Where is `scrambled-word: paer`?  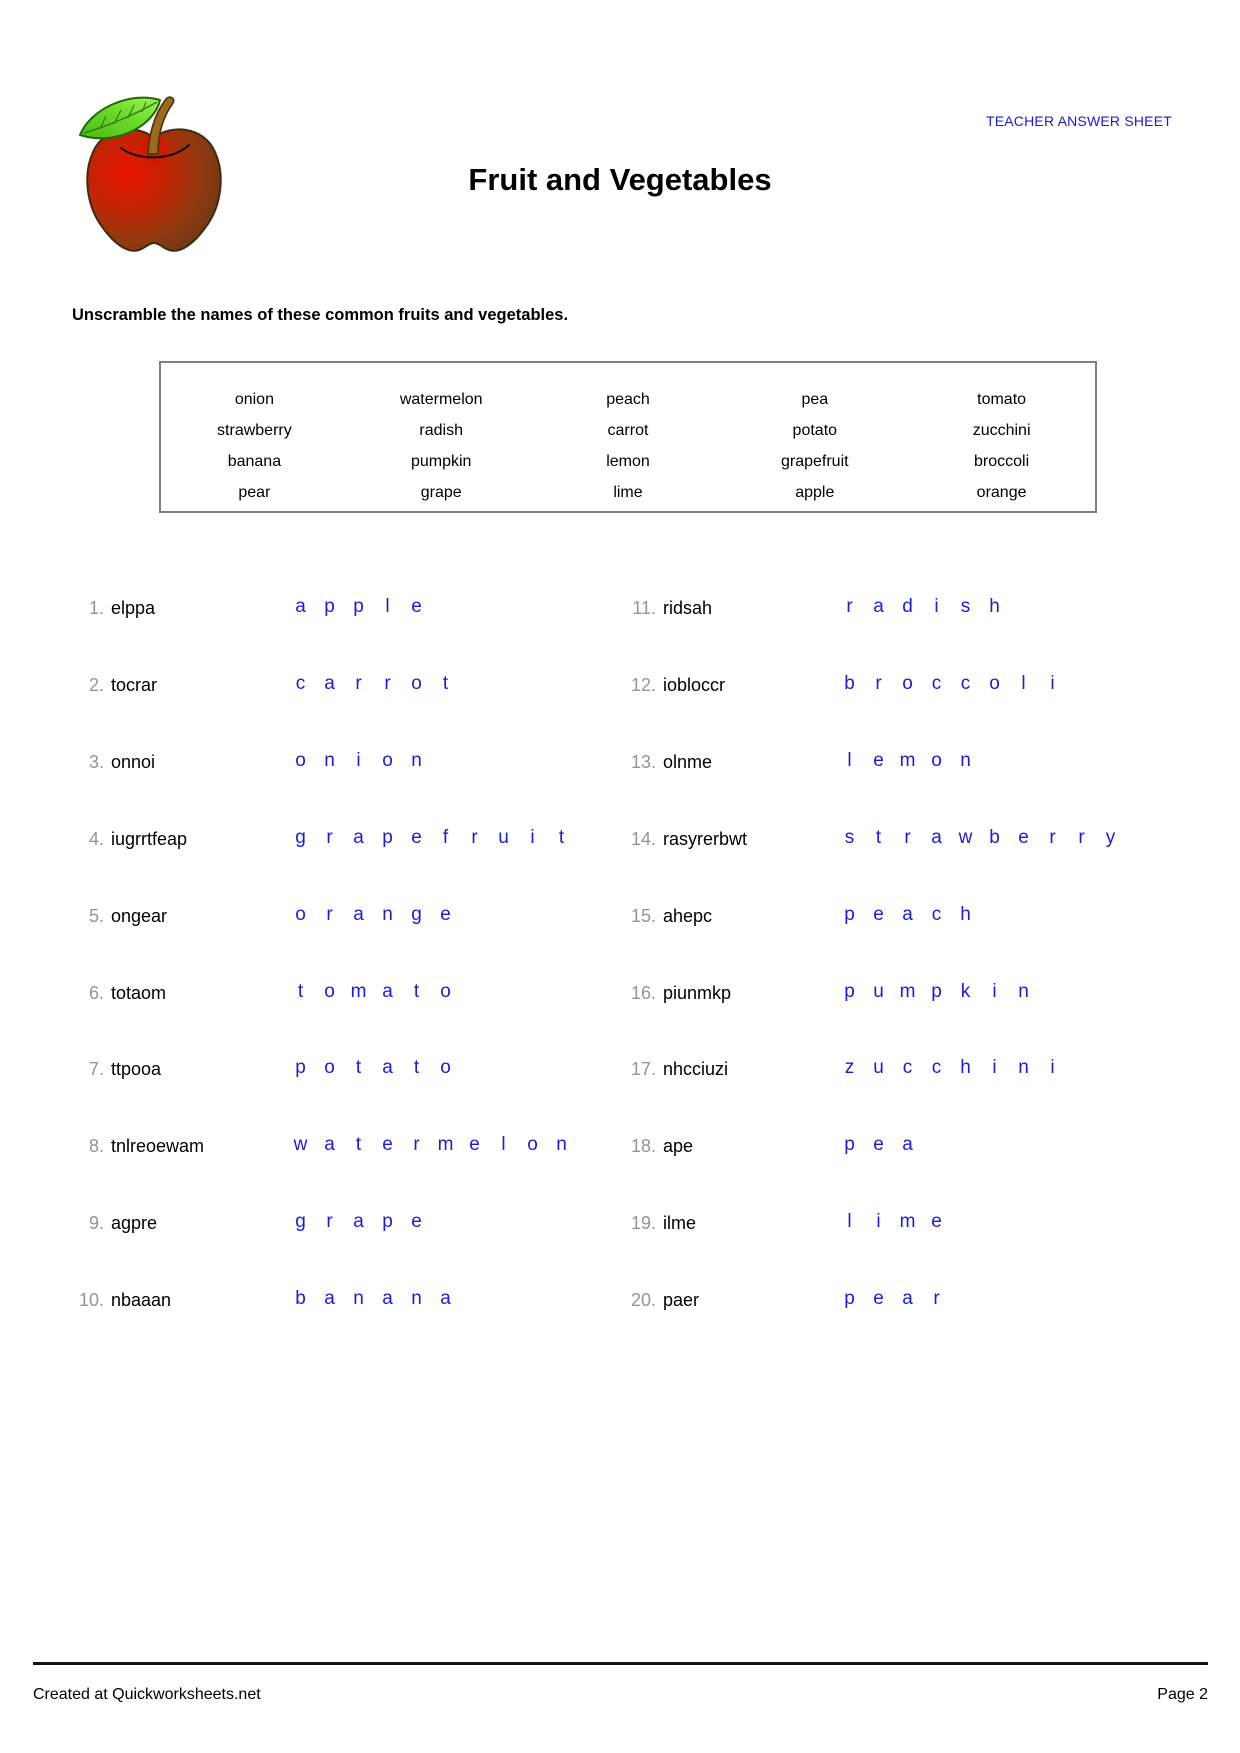
scrambled-word: paer is located at coordinates (681, 1300).